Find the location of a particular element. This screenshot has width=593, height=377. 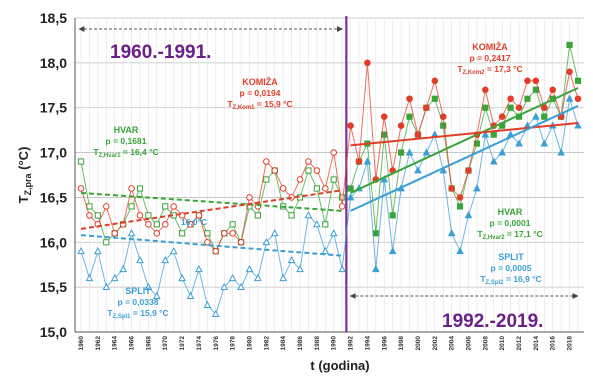

x-tick-label: 2016 is located at coordinates (553, 343).